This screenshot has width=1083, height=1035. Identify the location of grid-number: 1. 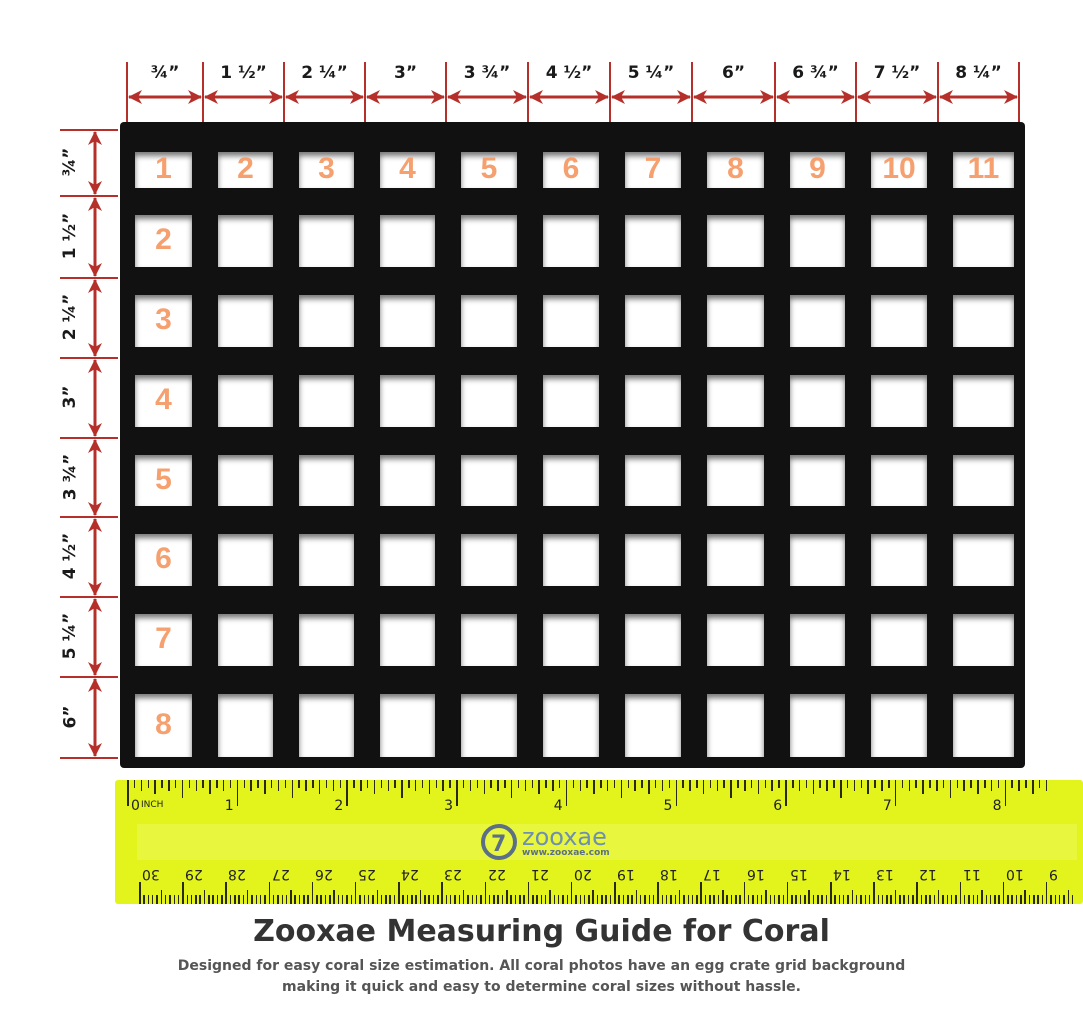
(163, 168).